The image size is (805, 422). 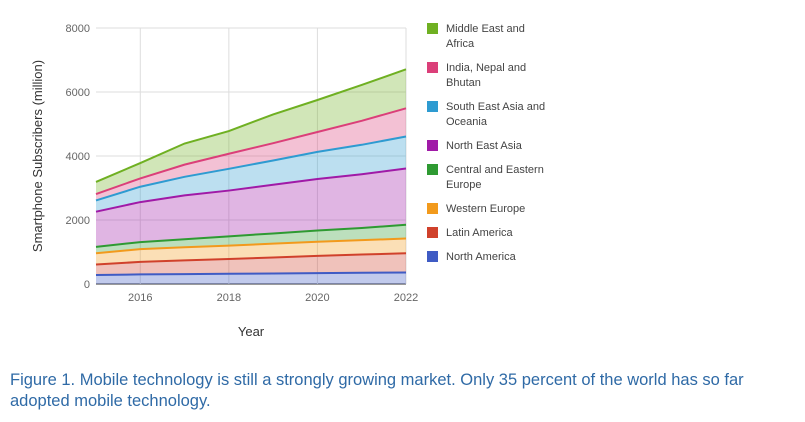 I want to click on y-tick-label: 0, so click(x=87, y=285).